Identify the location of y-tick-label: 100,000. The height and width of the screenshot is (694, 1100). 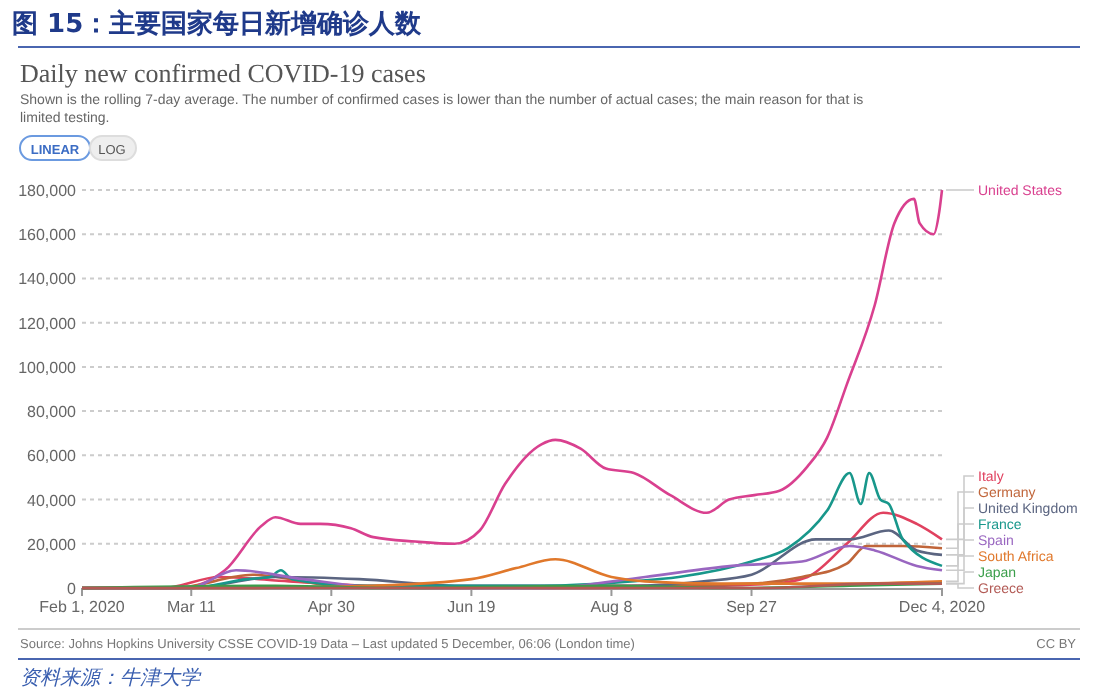
(48, 367).